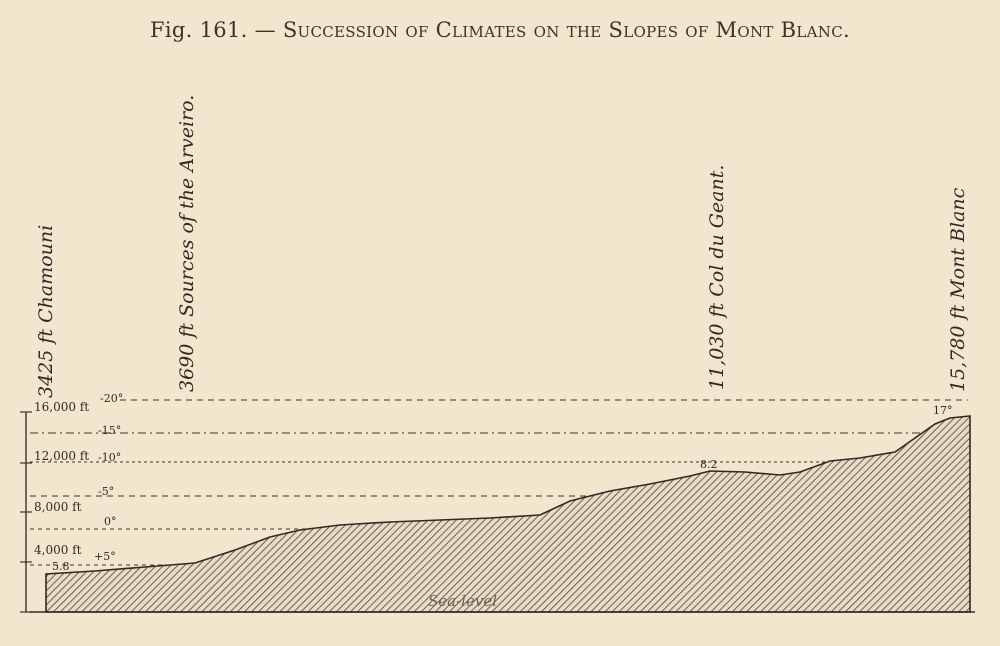 Image resolution: width=1000 pixels, height=646 pixels. I want to click on isotherm-label-10: -10°, so click(109, 457).